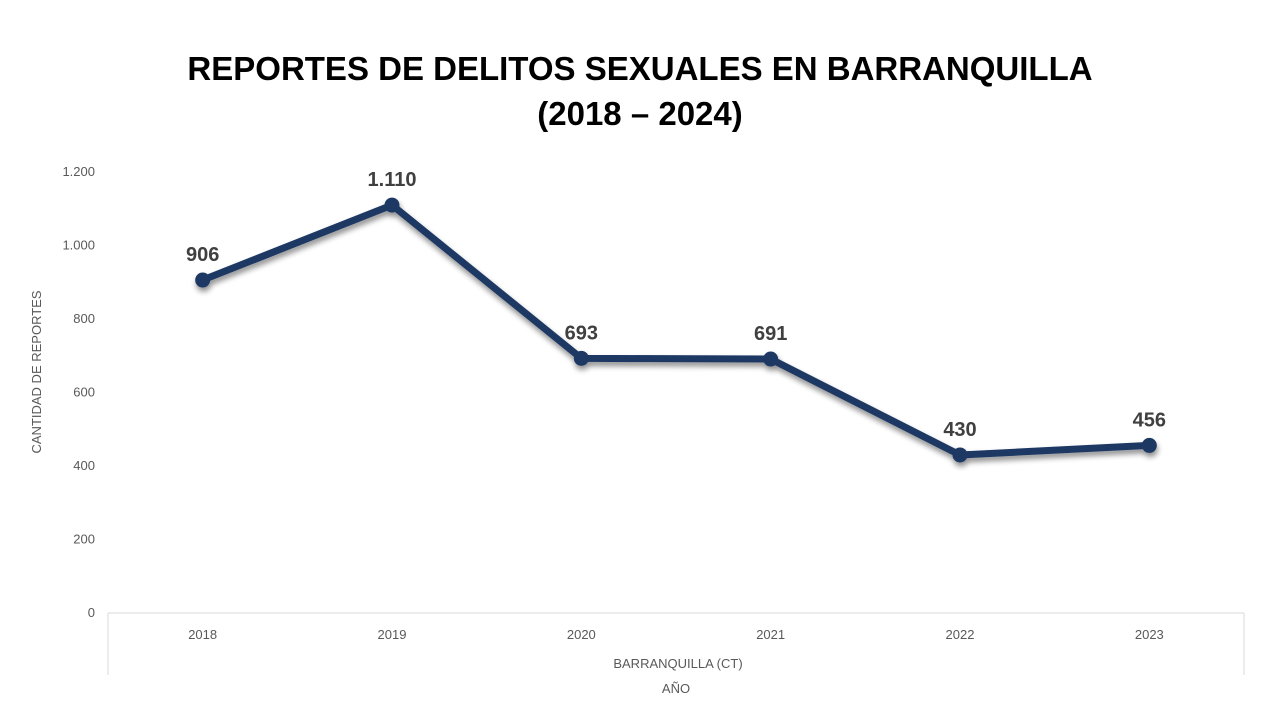 Image resolution: width=1280 pixels, height=720 pixels. What do you see at coordinates (1149, 634) in the screenshot?
I see `x-tick-label: 2023` at bounding box center [1149, 634].